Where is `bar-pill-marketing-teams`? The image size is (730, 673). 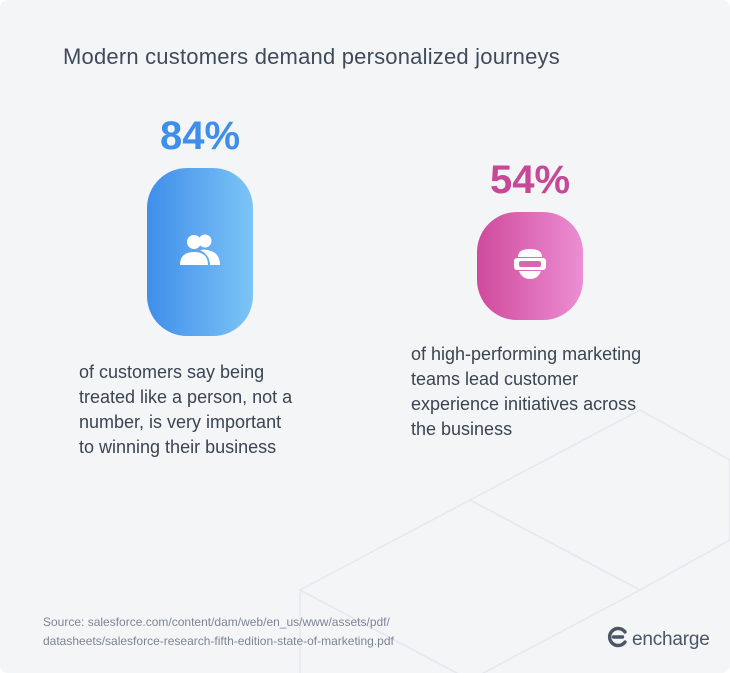 bar-pill-marketing-teams is located at coordinates (530, 266).